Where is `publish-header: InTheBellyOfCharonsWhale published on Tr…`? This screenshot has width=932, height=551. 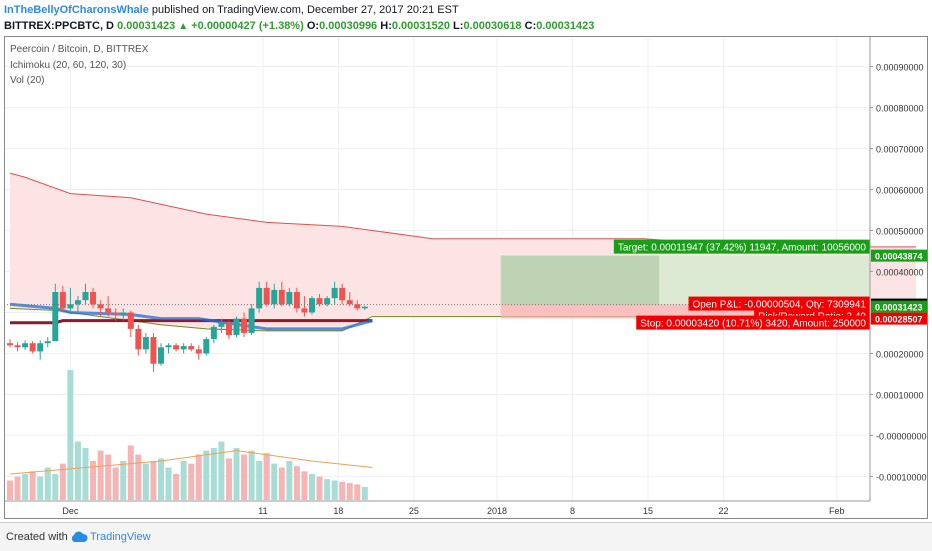 publish-header: InTheBellyOfCharonsWhale published on Tr… is located at coordinates (231, 10).